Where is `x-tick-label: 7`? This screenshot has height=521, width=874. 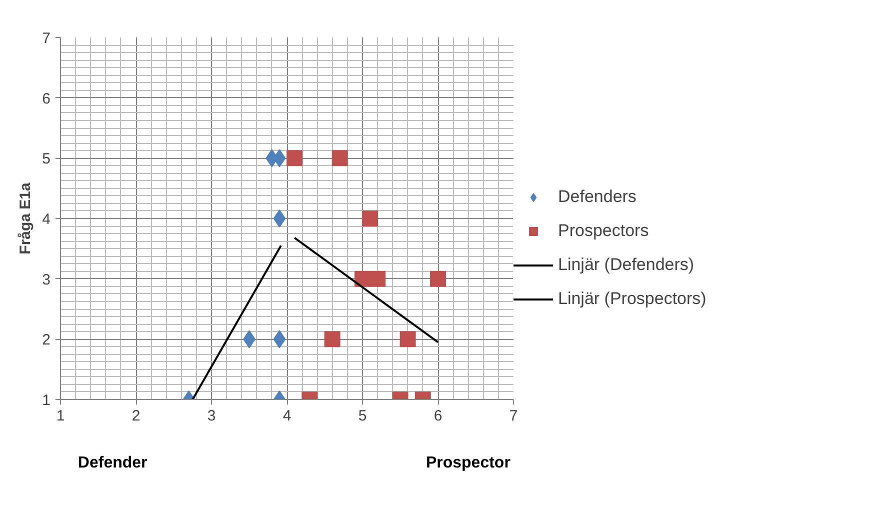 x-tick-label: 7 is located at coordinates (513, 416).